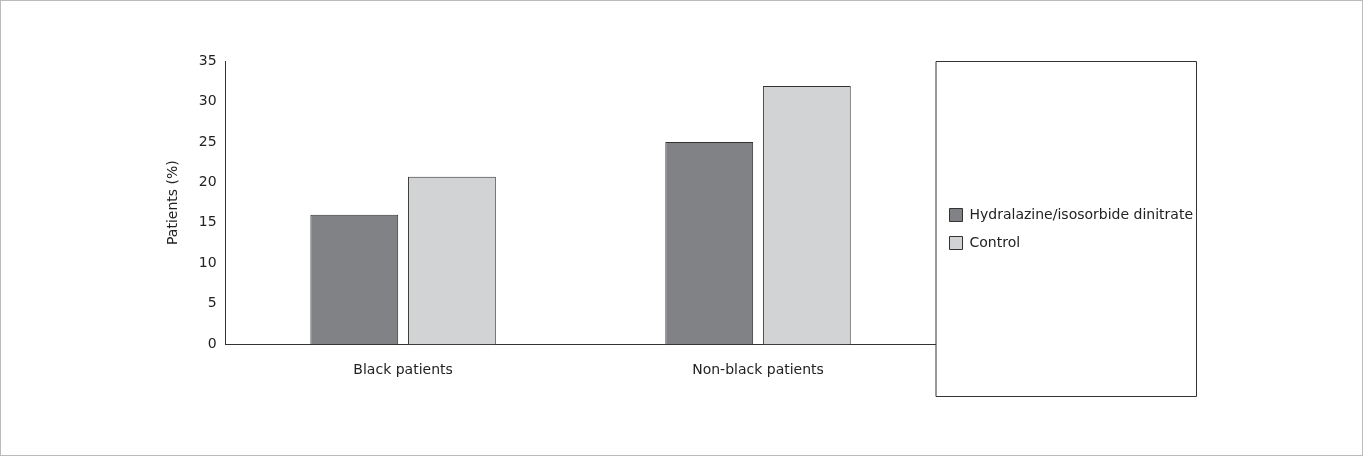 The width and height of the screenshot is (1363, 456). I want to click on legend-label: Control, so click(995, 241).